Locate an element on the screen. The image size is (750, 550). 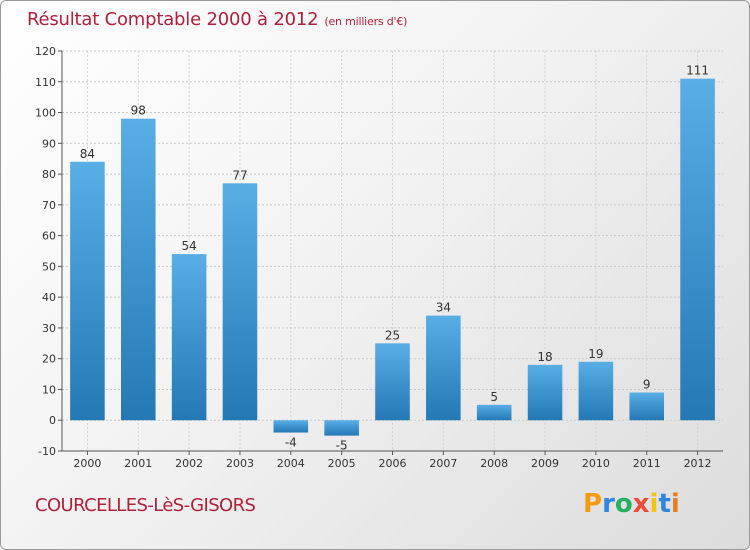
x-tick-label: 2004 is located at coordinates (291, 463).